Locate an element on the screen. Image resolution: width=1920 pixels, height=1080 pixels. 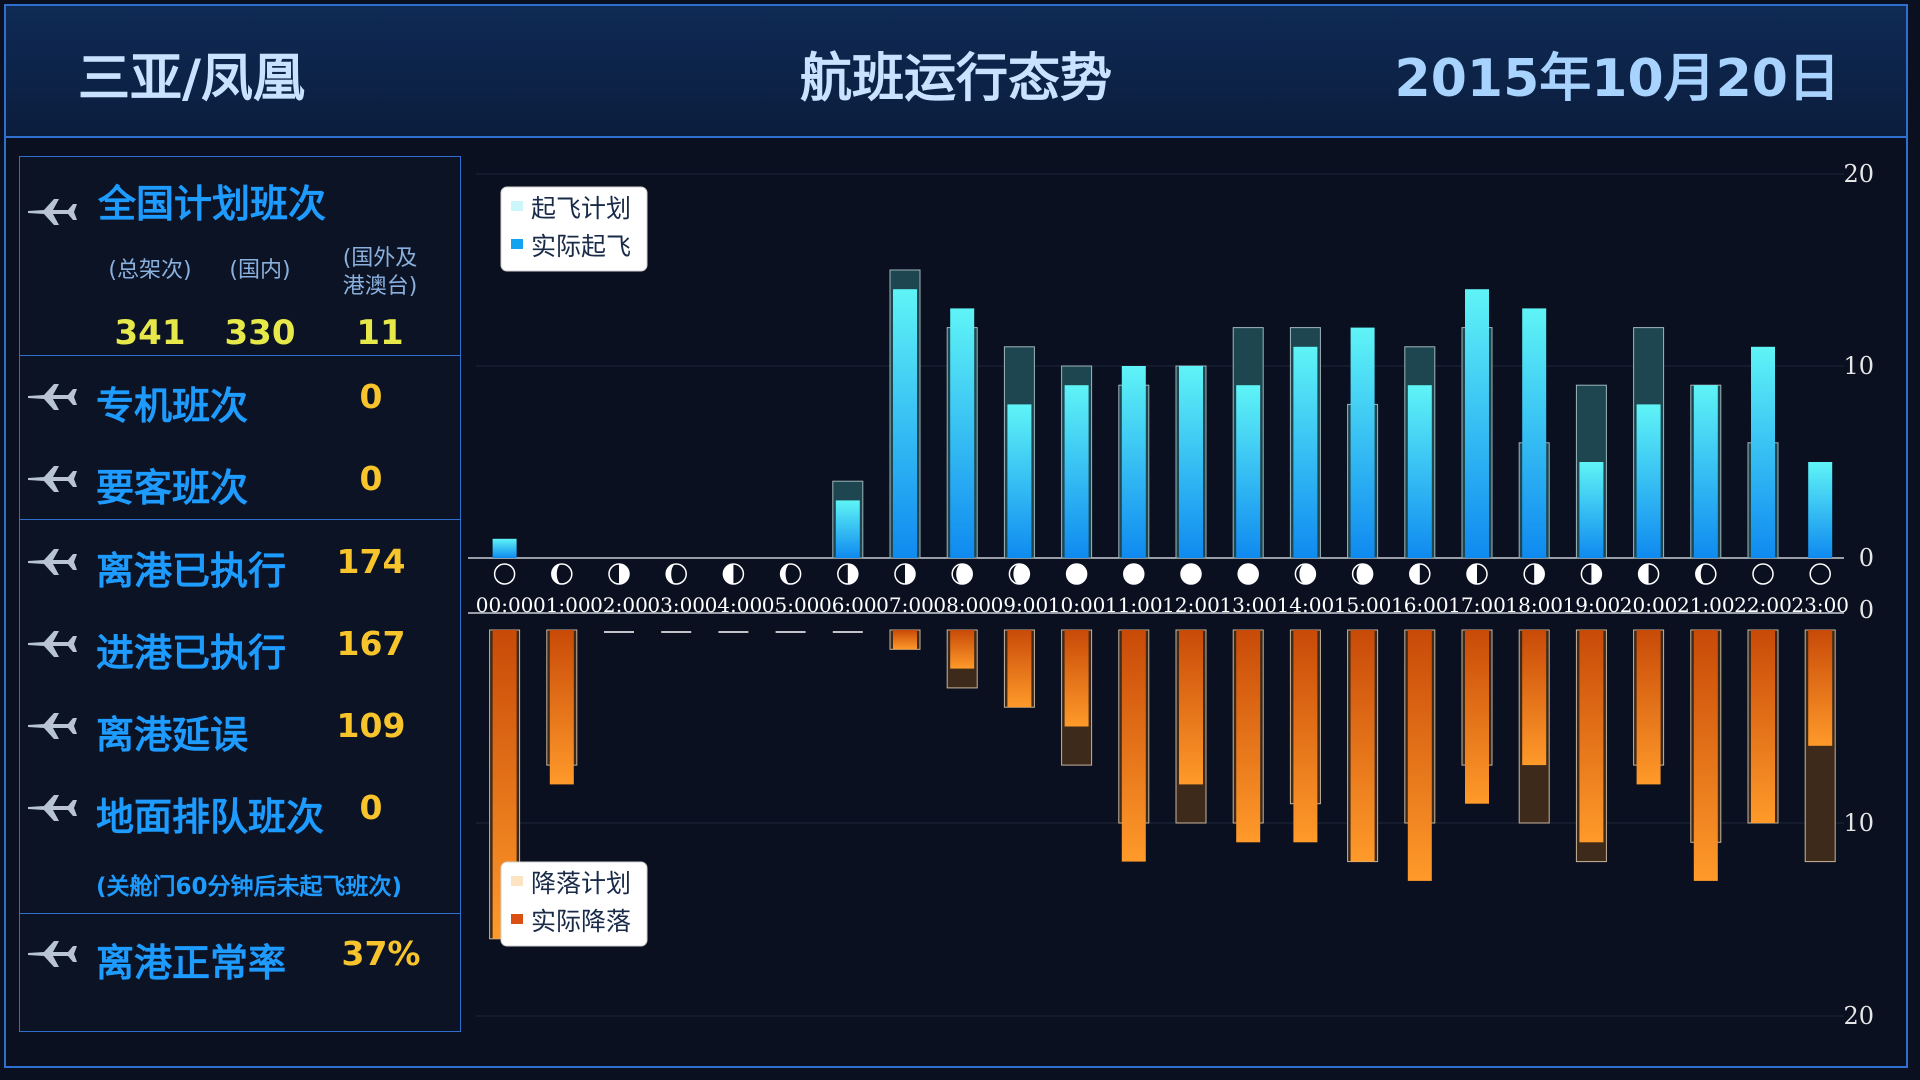
y-tick-label-bottom: 10 is located at coordinates (1858, 823).